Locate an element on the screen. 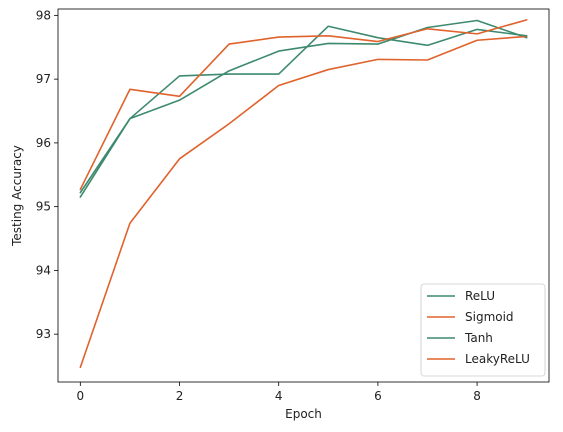 The width and height of the screenshot is (563, 432). y-tick-label: 96 is located at coordinates (43, 143).